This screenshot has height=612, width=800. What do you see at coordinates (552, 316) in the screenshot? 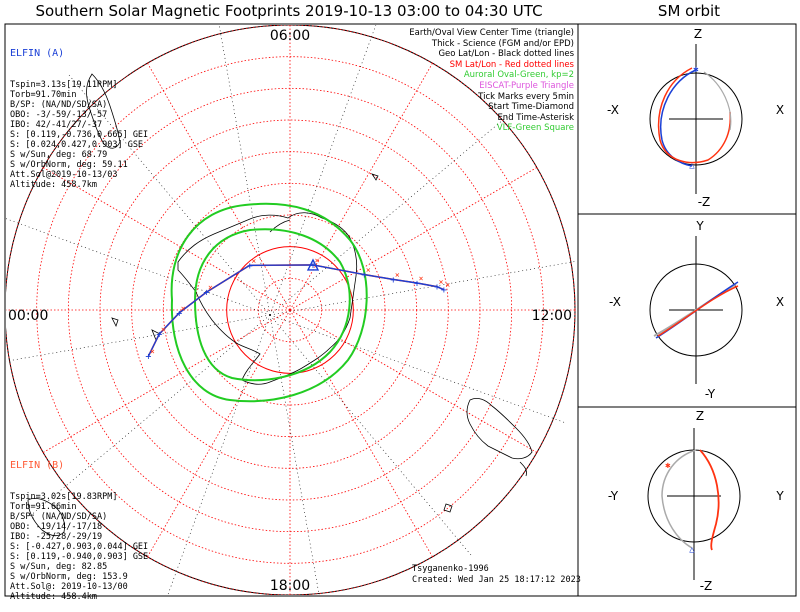
I see `mlt-label-right: 12:00` at bounding box center [552, 316].